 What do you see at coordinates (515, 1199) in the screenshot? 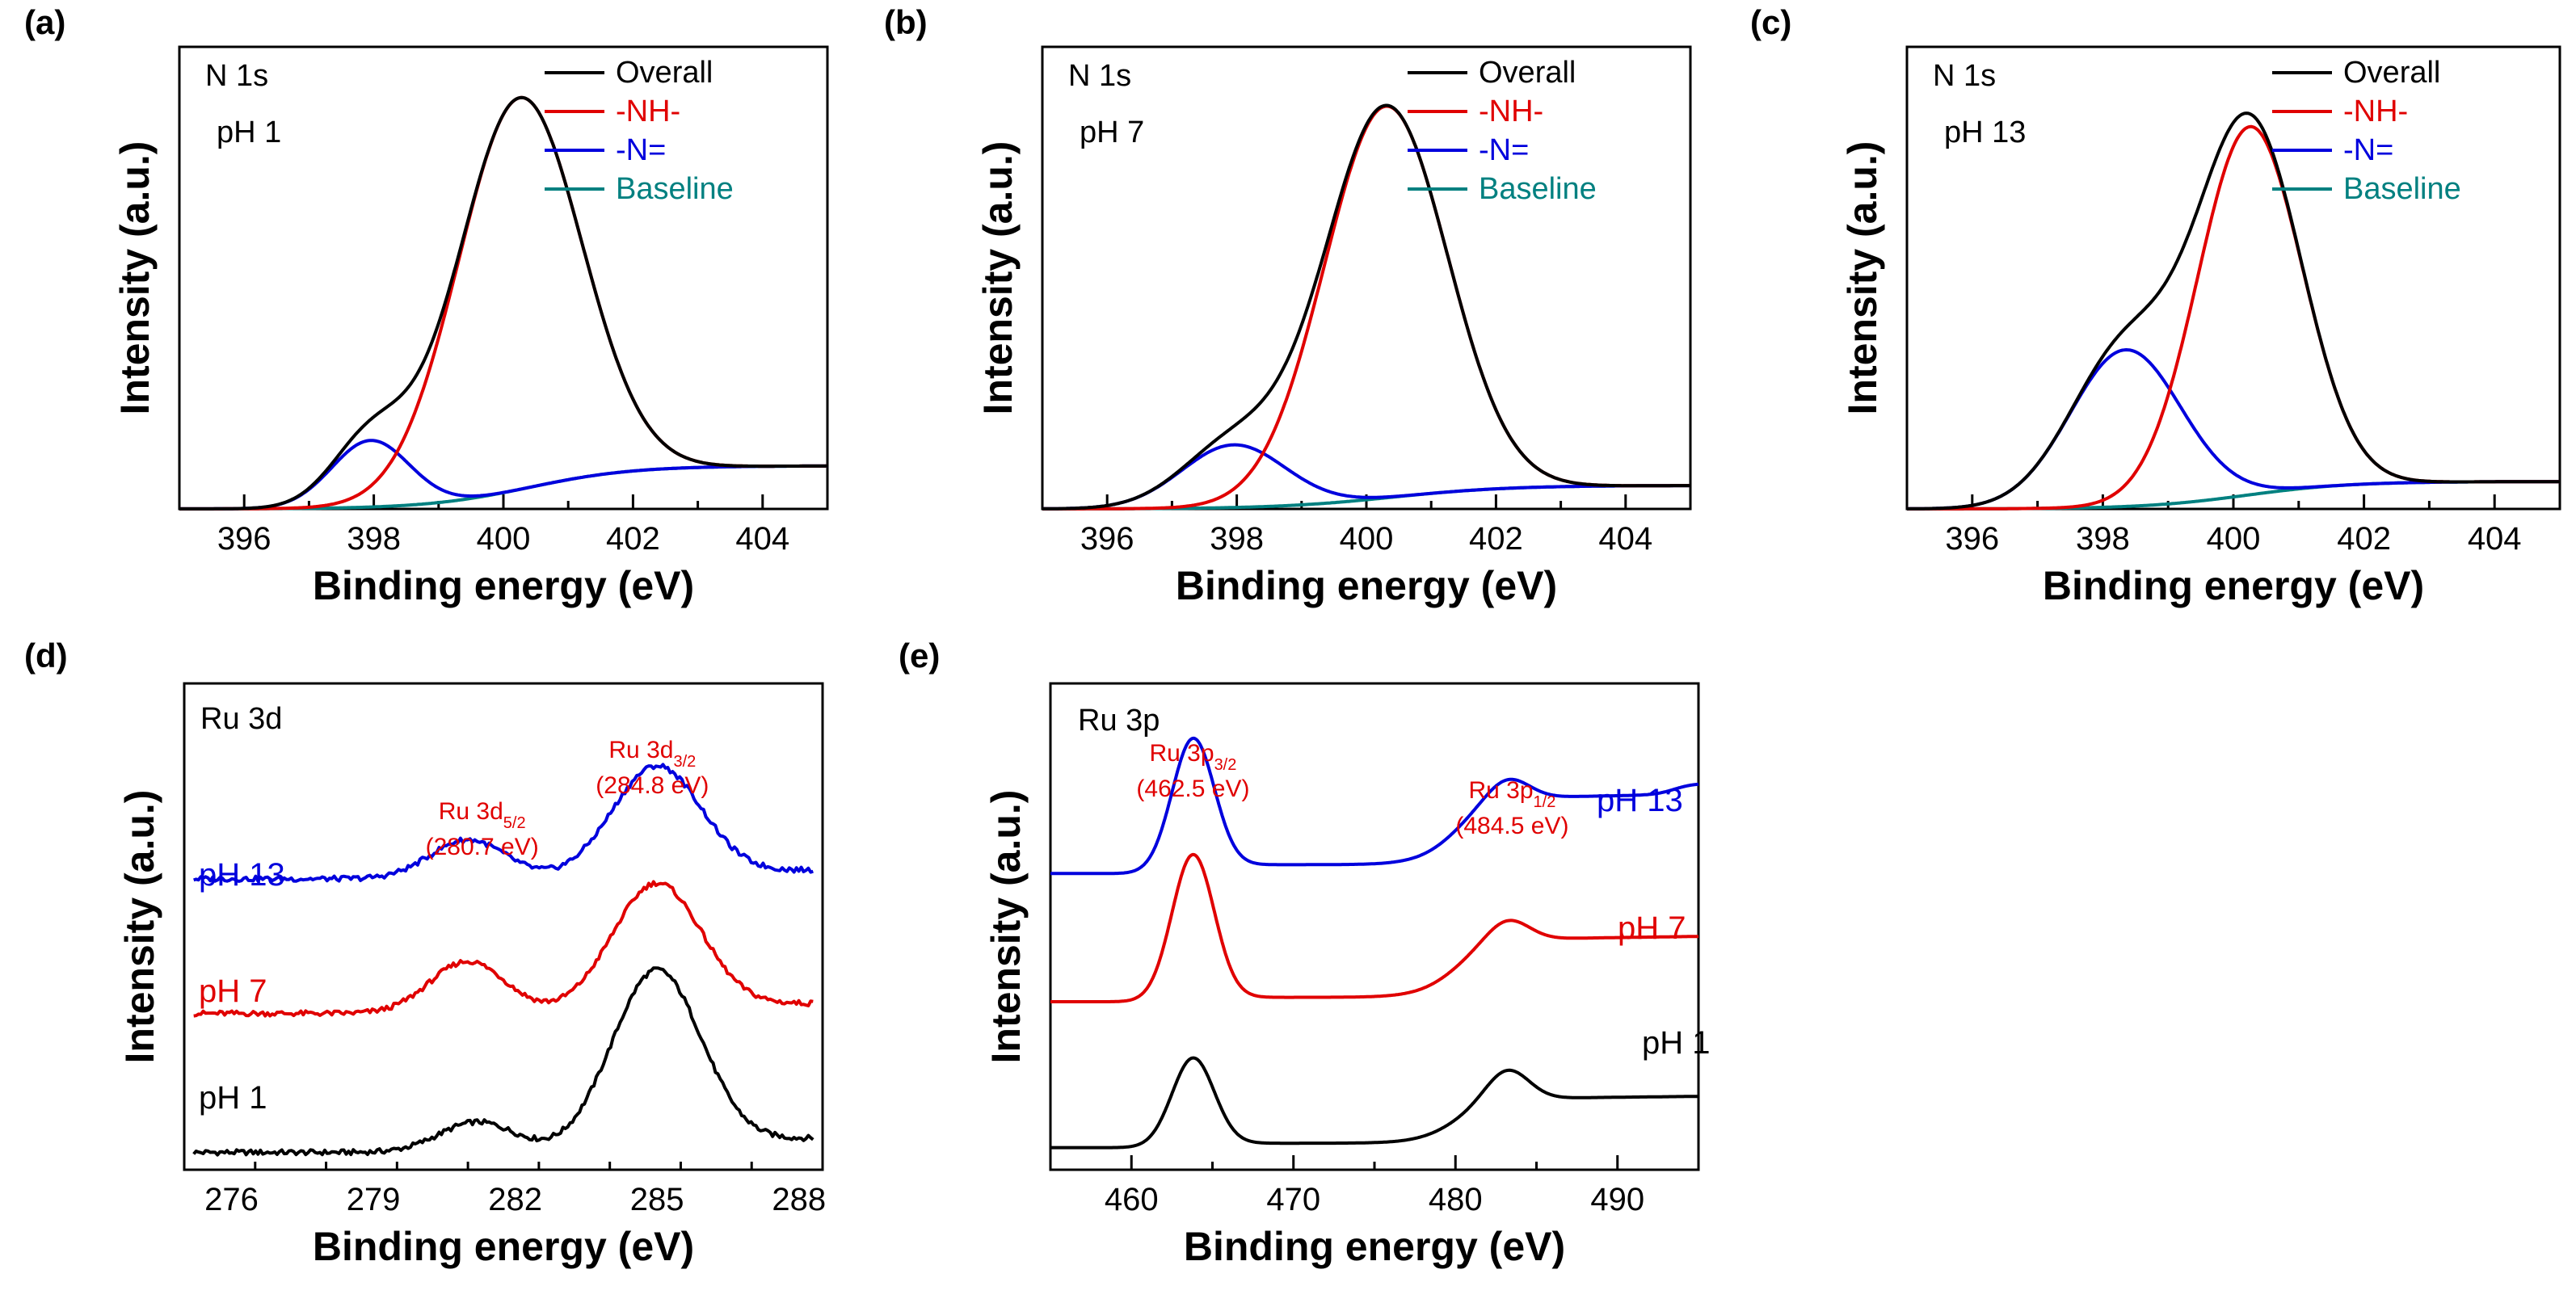
I see `x-tick-label: 282` at bounding box center [515, 1199].